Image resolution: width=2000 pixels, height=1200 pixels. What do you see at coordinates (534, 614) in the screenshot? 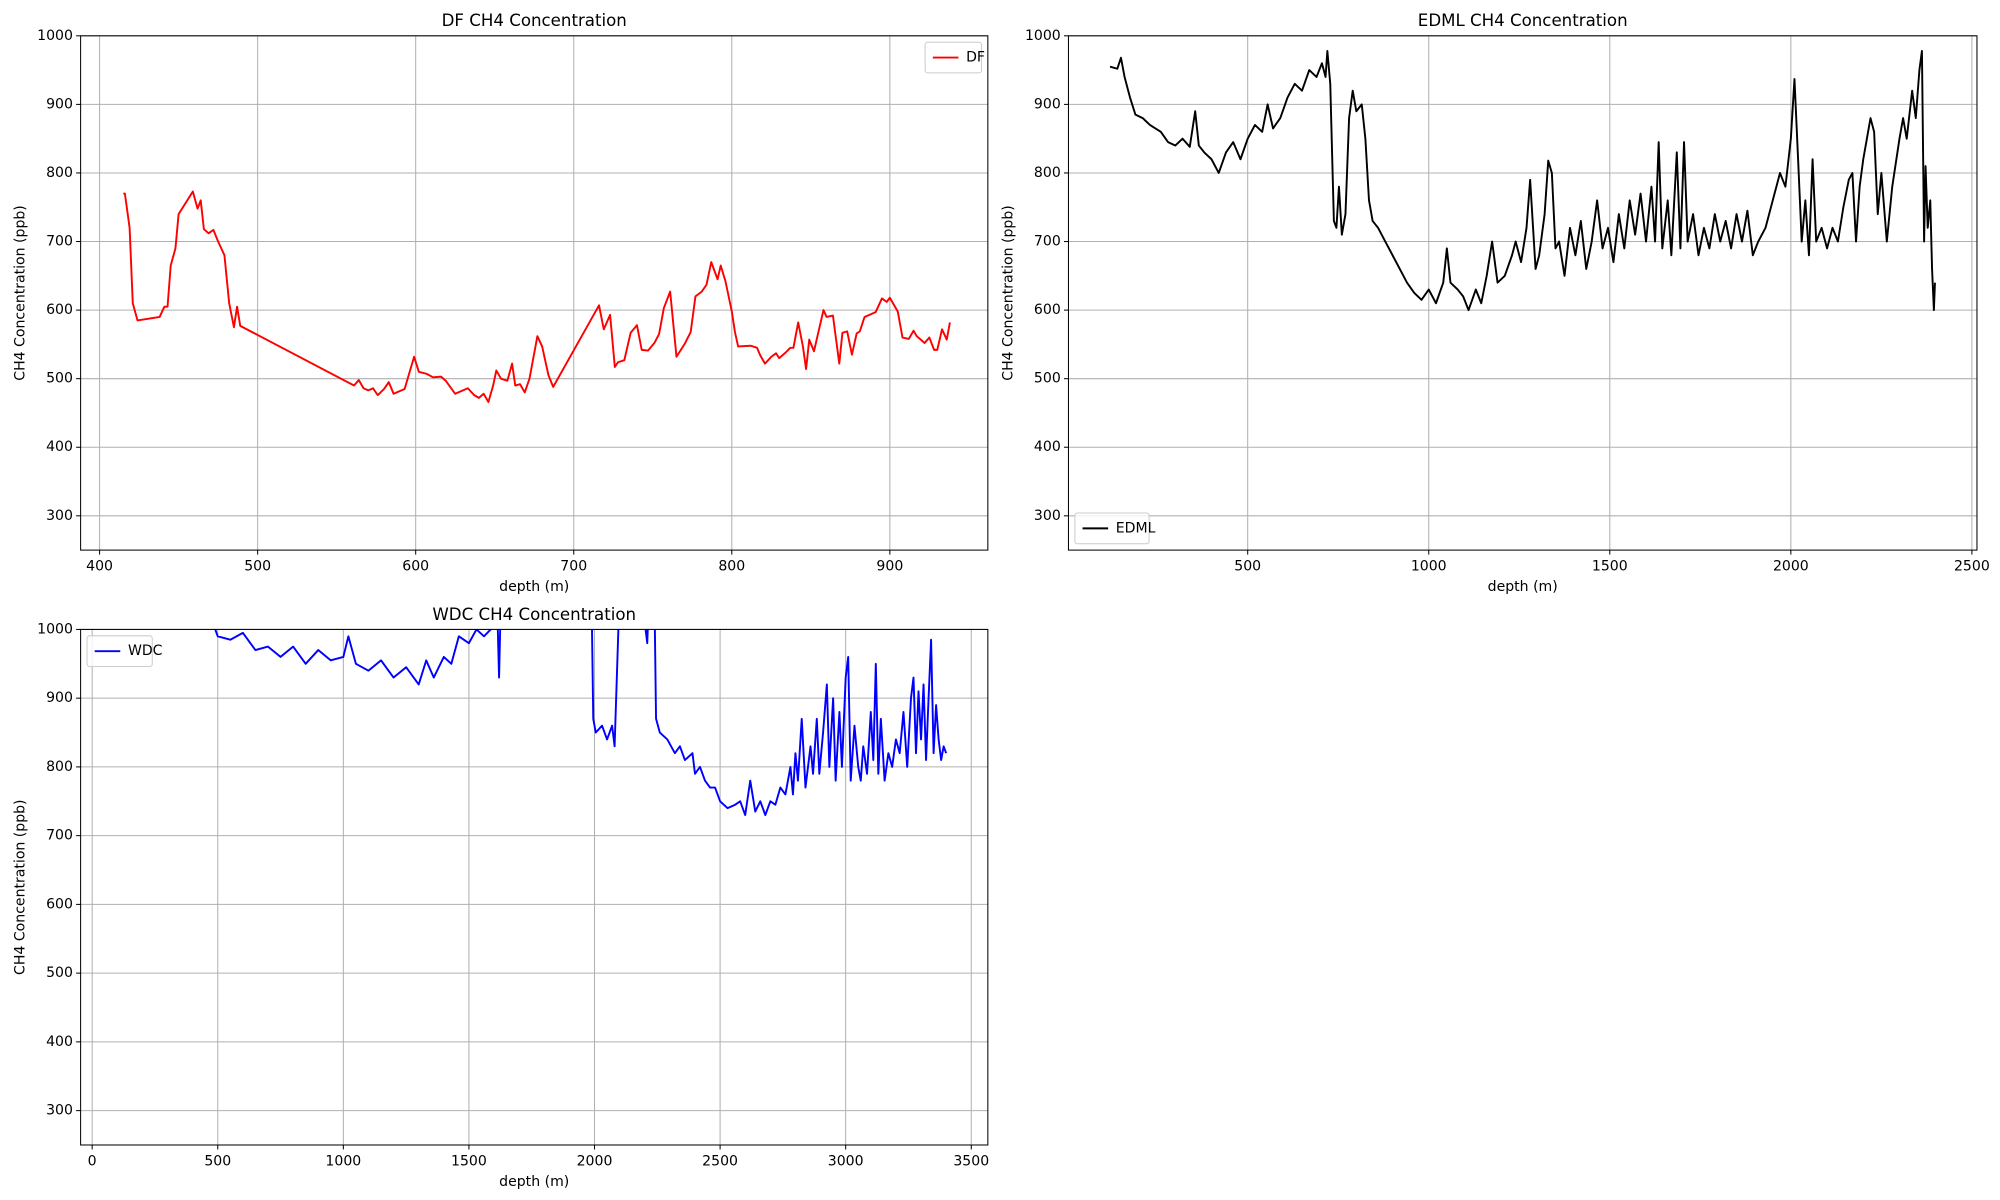
I see `chart-title: WDC CH4 Concentration` at bounding box center [534, 614].